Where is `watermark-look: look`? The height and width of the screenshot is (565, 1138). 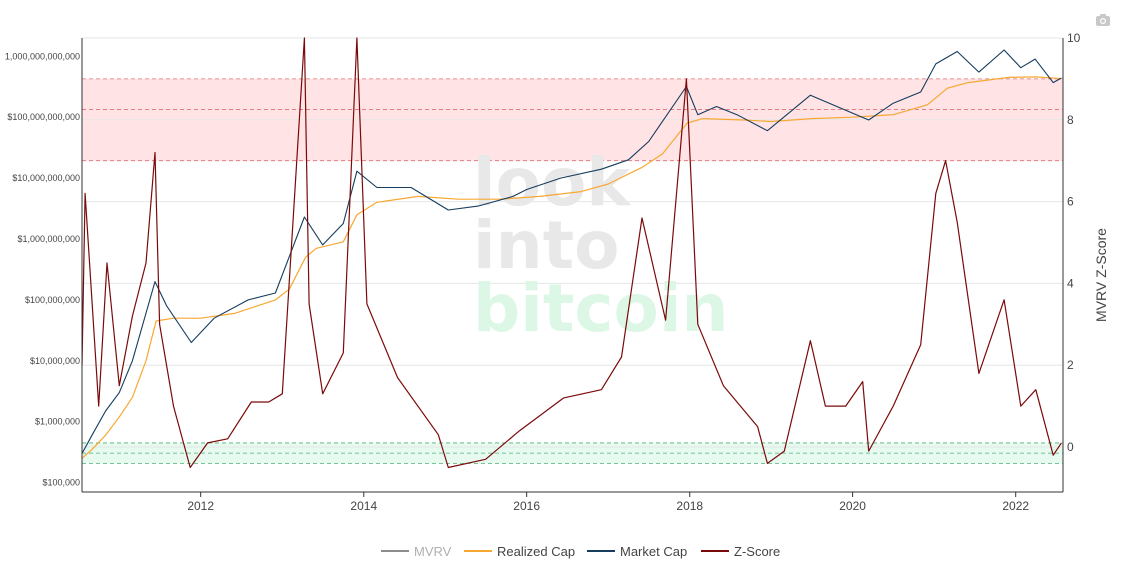
watermark-look: look is located at coordinates (552, 182).